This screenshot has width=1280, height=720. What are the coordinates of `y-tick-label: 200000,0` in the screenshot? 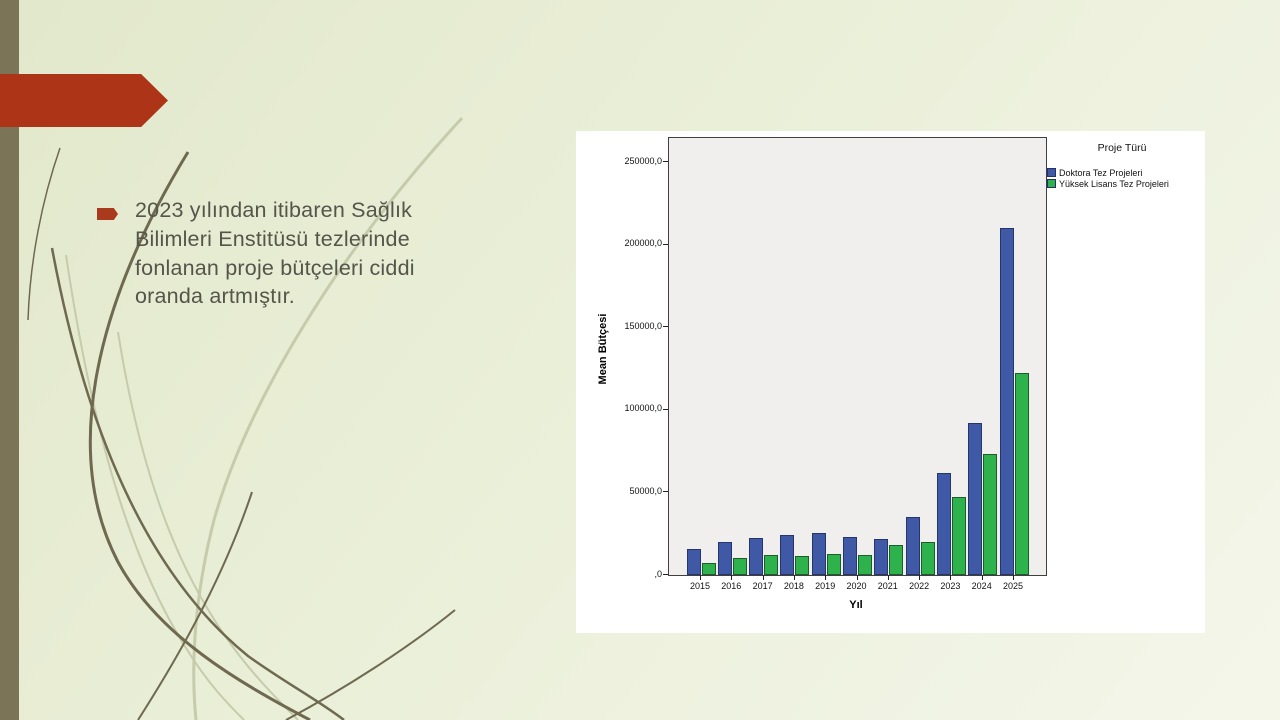 It's located at (643, 243).